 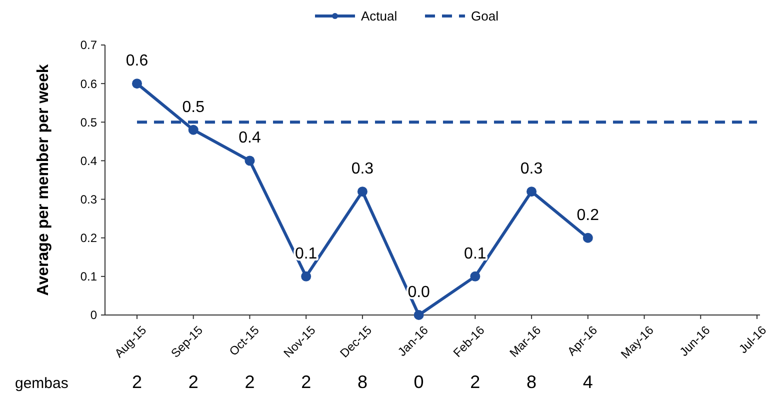 I want to click on data-label: 0.2, so click(x=588, y=215).